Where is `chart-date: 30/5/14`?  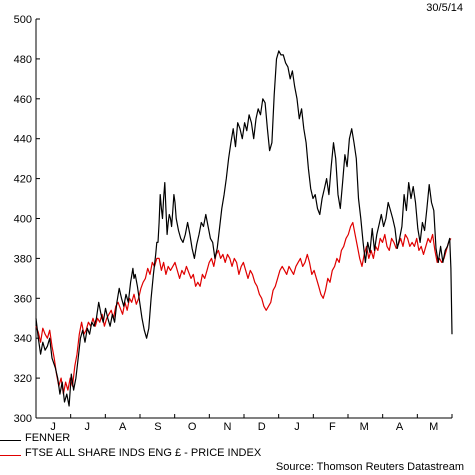
chart-date: 30/5/14 is located at coordinates (444, 8).